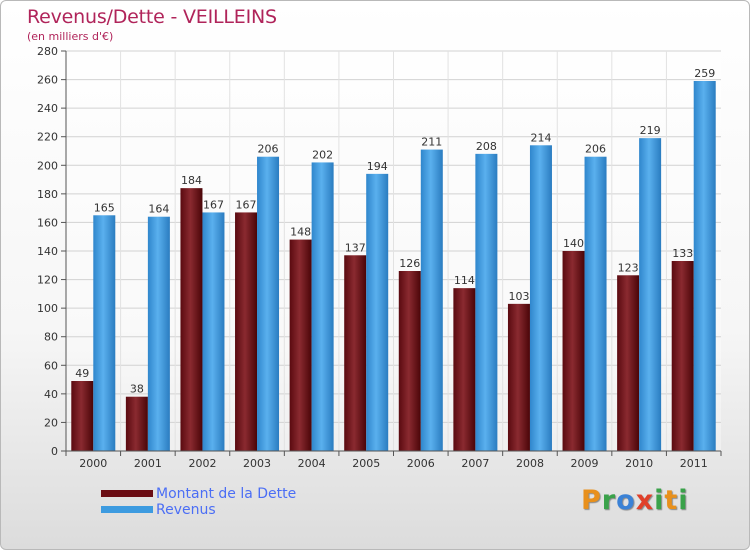 Image resolution: width=750 pixels, height=550 pixels. Describe the element at coordinates (355, 247) in the screenshot. I see `data-label-debt: 137` at that location.